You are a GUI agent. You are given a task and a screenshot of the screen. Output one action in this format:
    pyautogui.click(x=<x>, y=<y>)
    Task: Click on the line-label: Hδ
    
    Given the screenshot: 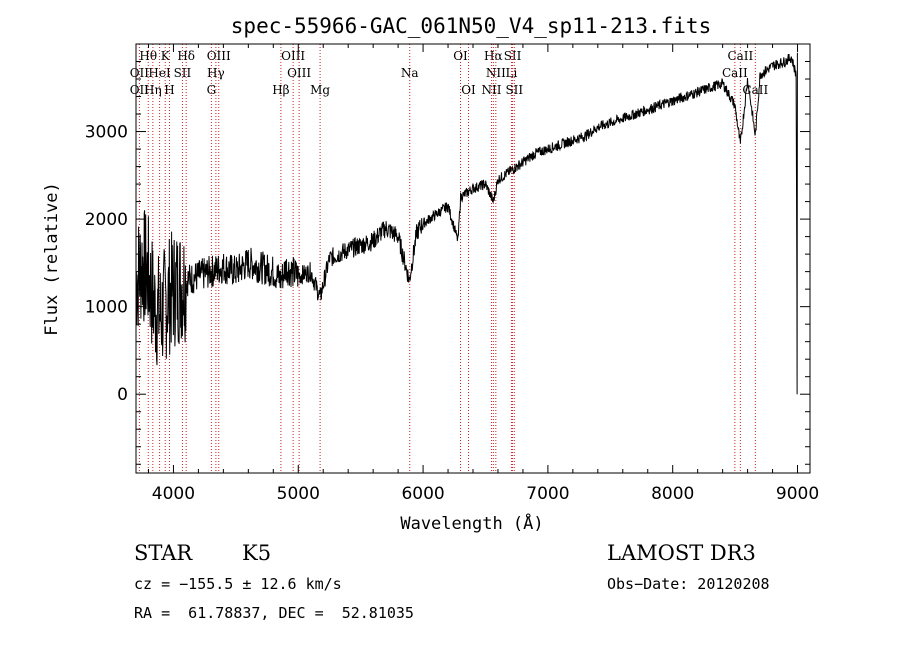 What is the action you would take?
    pyautogui.click(x=186, y=56)
    